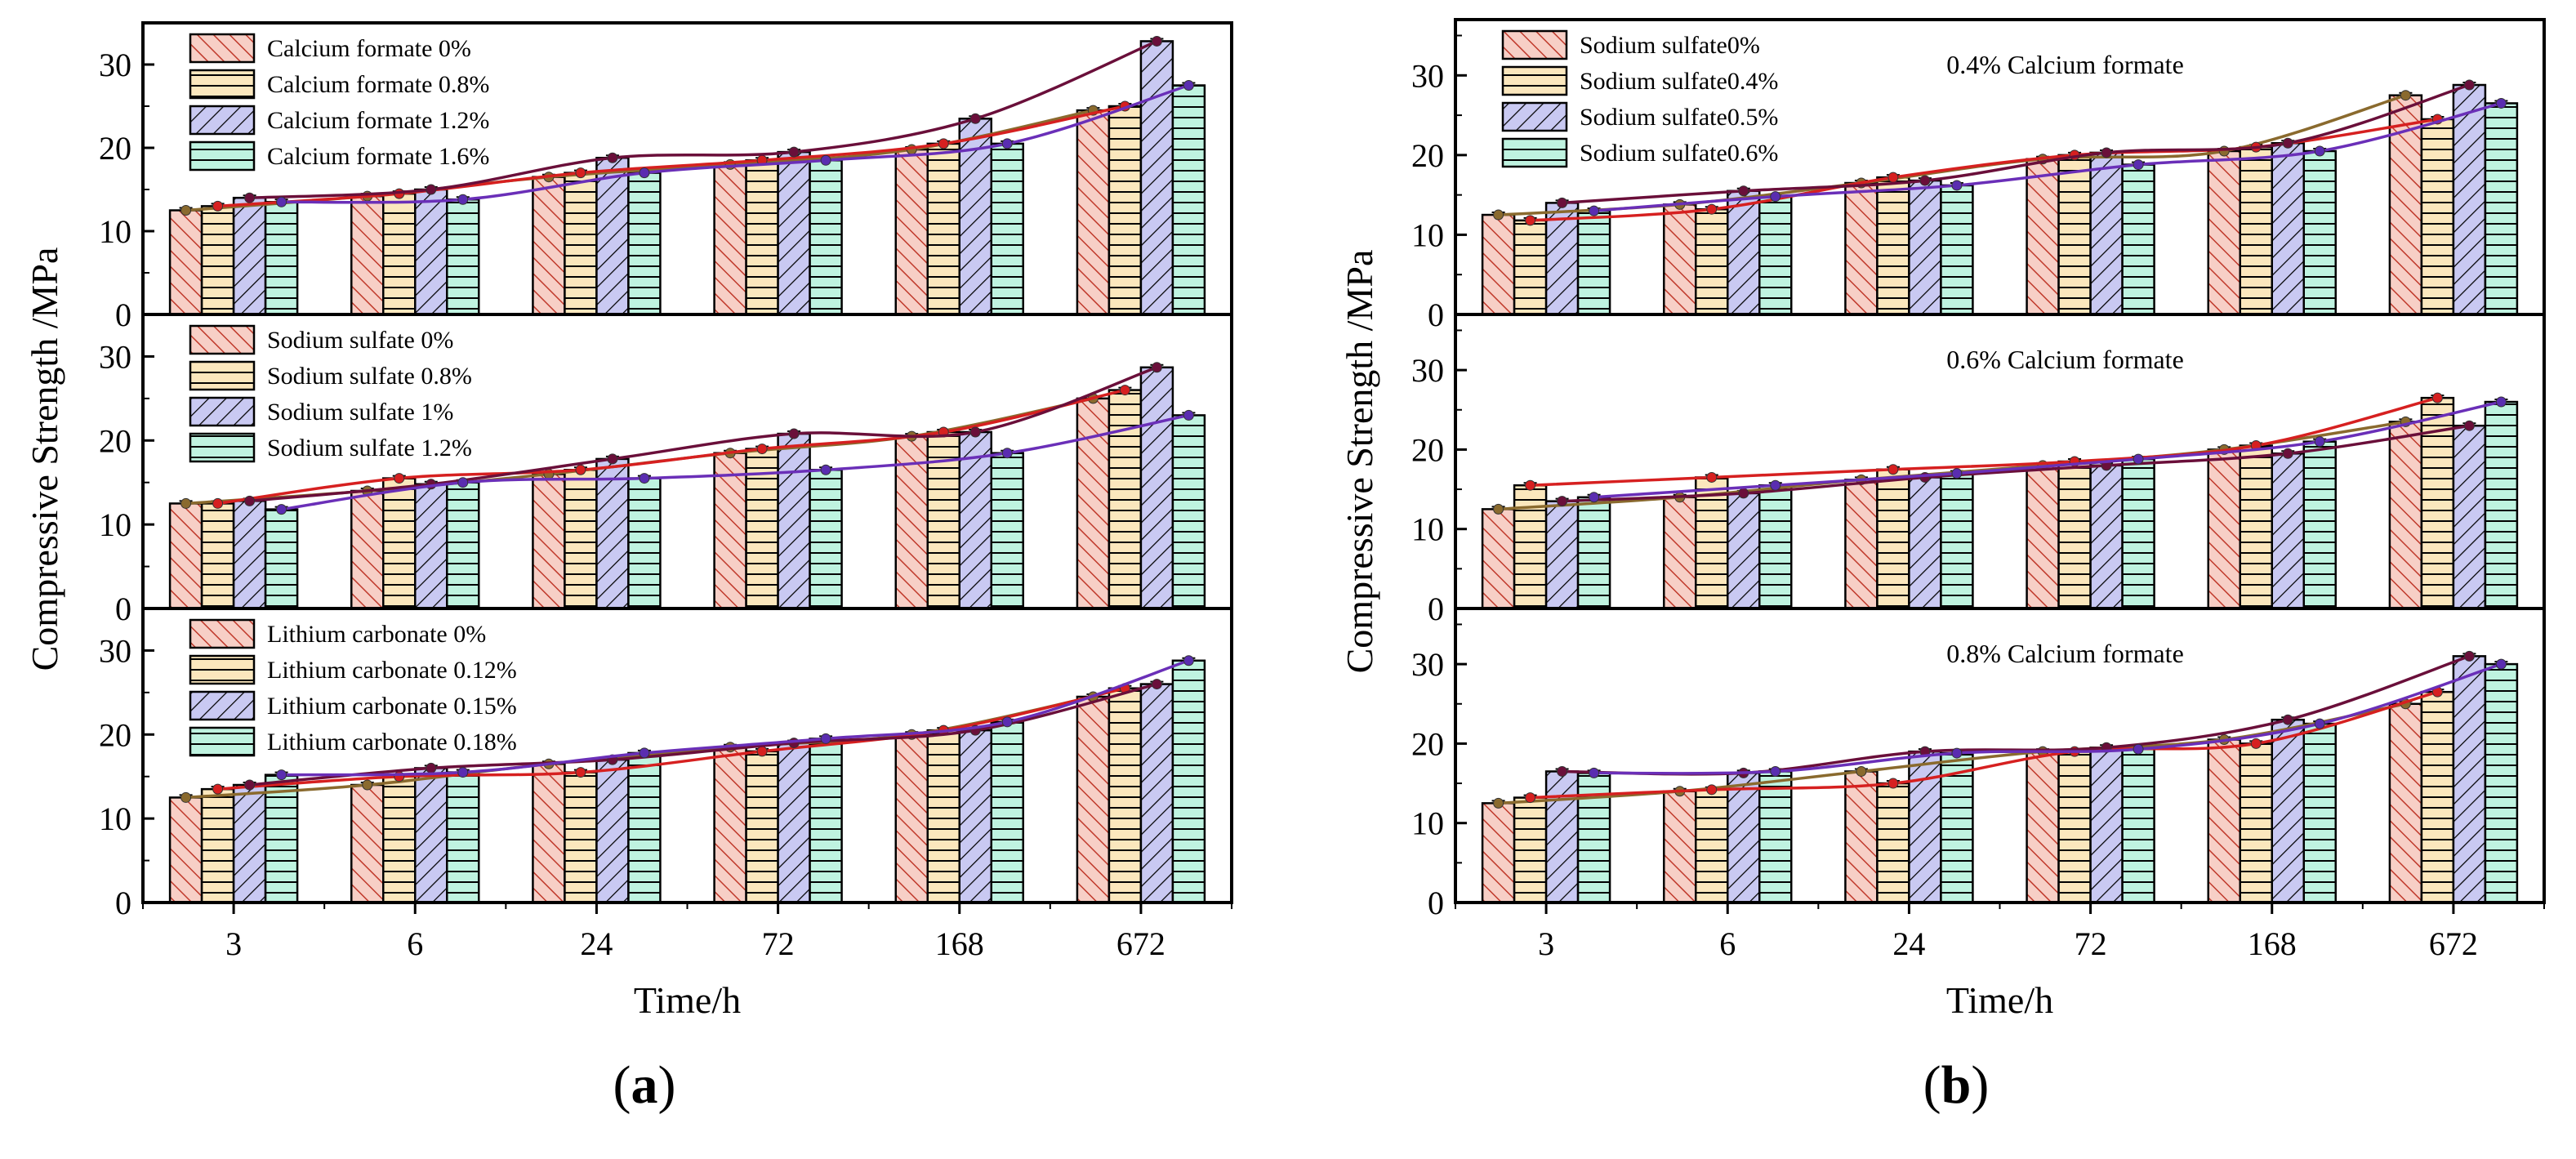 Image resolution: width=2576 pixels, height=1159 pixels. Describe the element at coordinates (1978, 764) in the screenshot. I see `subplot-3: 0 10 20 30 0.8% Calcium formate` at that location.